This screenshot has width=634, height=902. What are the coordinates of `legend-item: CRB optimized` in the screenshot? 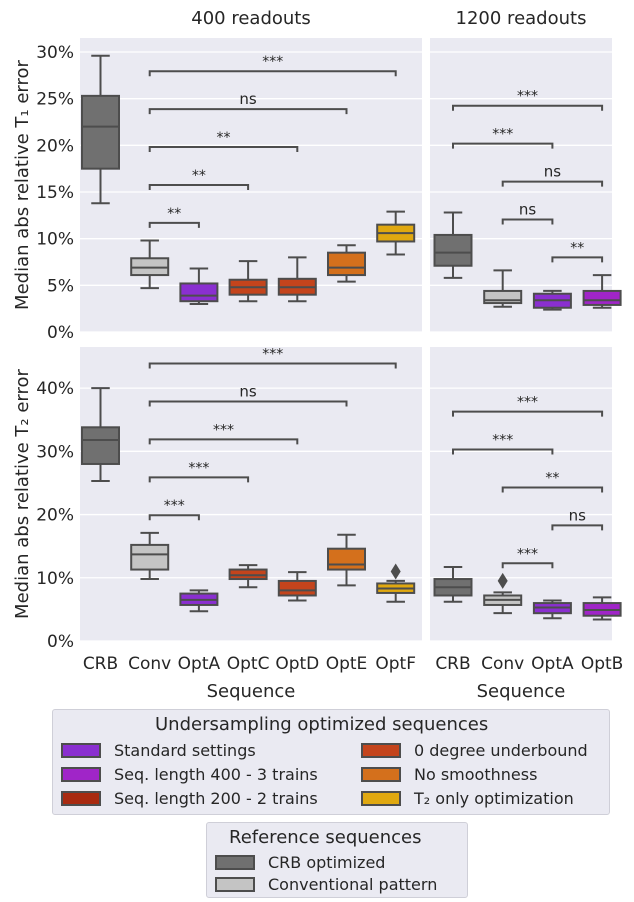 It's located at (300, 862).